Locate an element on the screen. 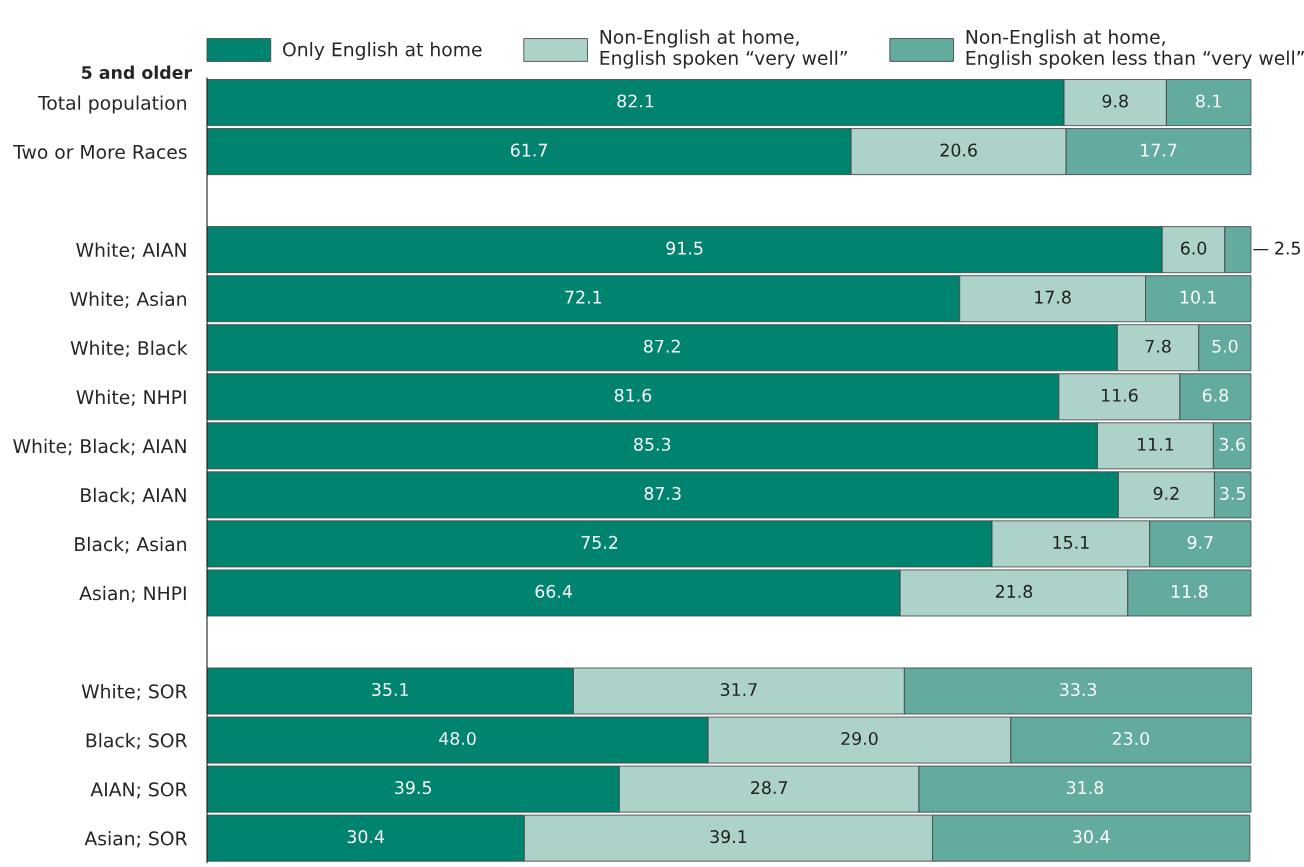  data-label: 31.7 is located at coordinates (738, 689).